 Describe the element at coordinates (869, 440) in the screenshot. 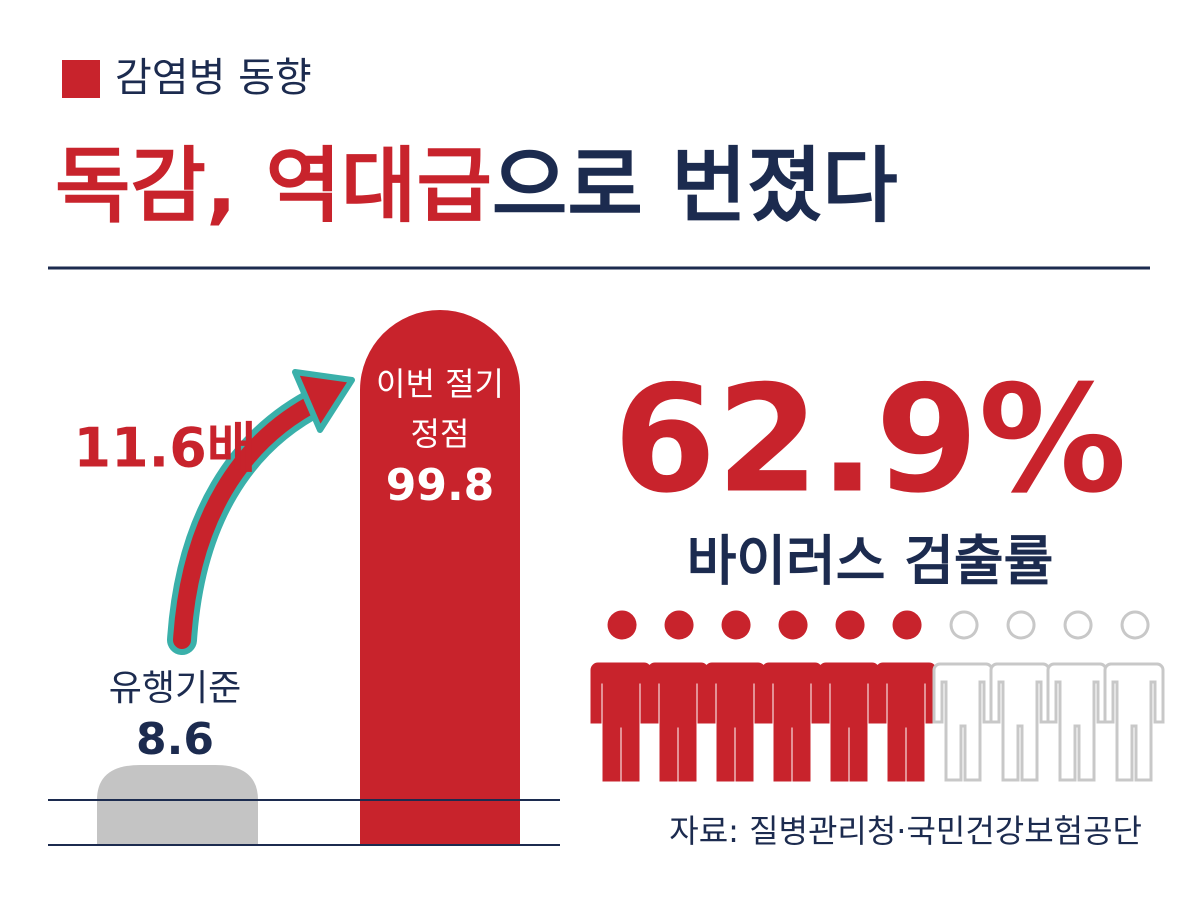

I see `stat-value: 62.9%` at that location.